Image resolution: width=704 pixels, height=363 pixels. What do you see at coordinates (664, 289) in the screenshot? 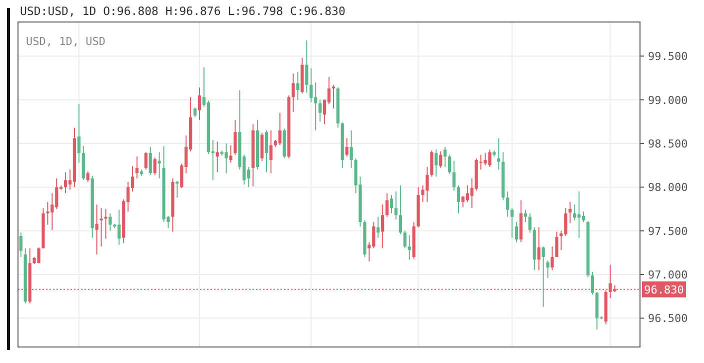
I see `ref-line-label: 96.830` at bounding box center [664, 289].